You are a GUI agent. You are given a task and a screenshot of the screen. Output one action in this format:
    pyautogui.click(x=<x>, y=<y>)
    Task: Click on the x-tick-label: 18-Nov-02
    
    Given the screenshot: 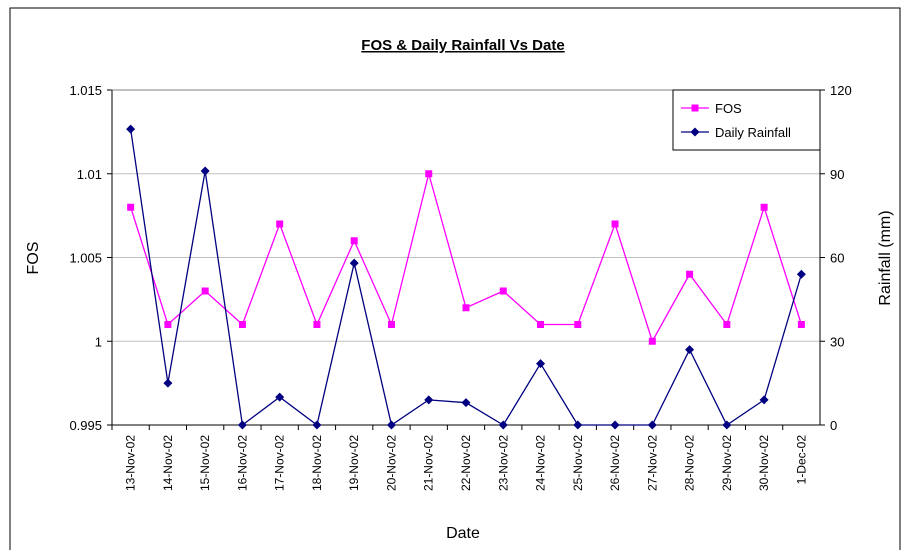 What is the action you would take?
    pyautogui.click(x=317, y=463)
    